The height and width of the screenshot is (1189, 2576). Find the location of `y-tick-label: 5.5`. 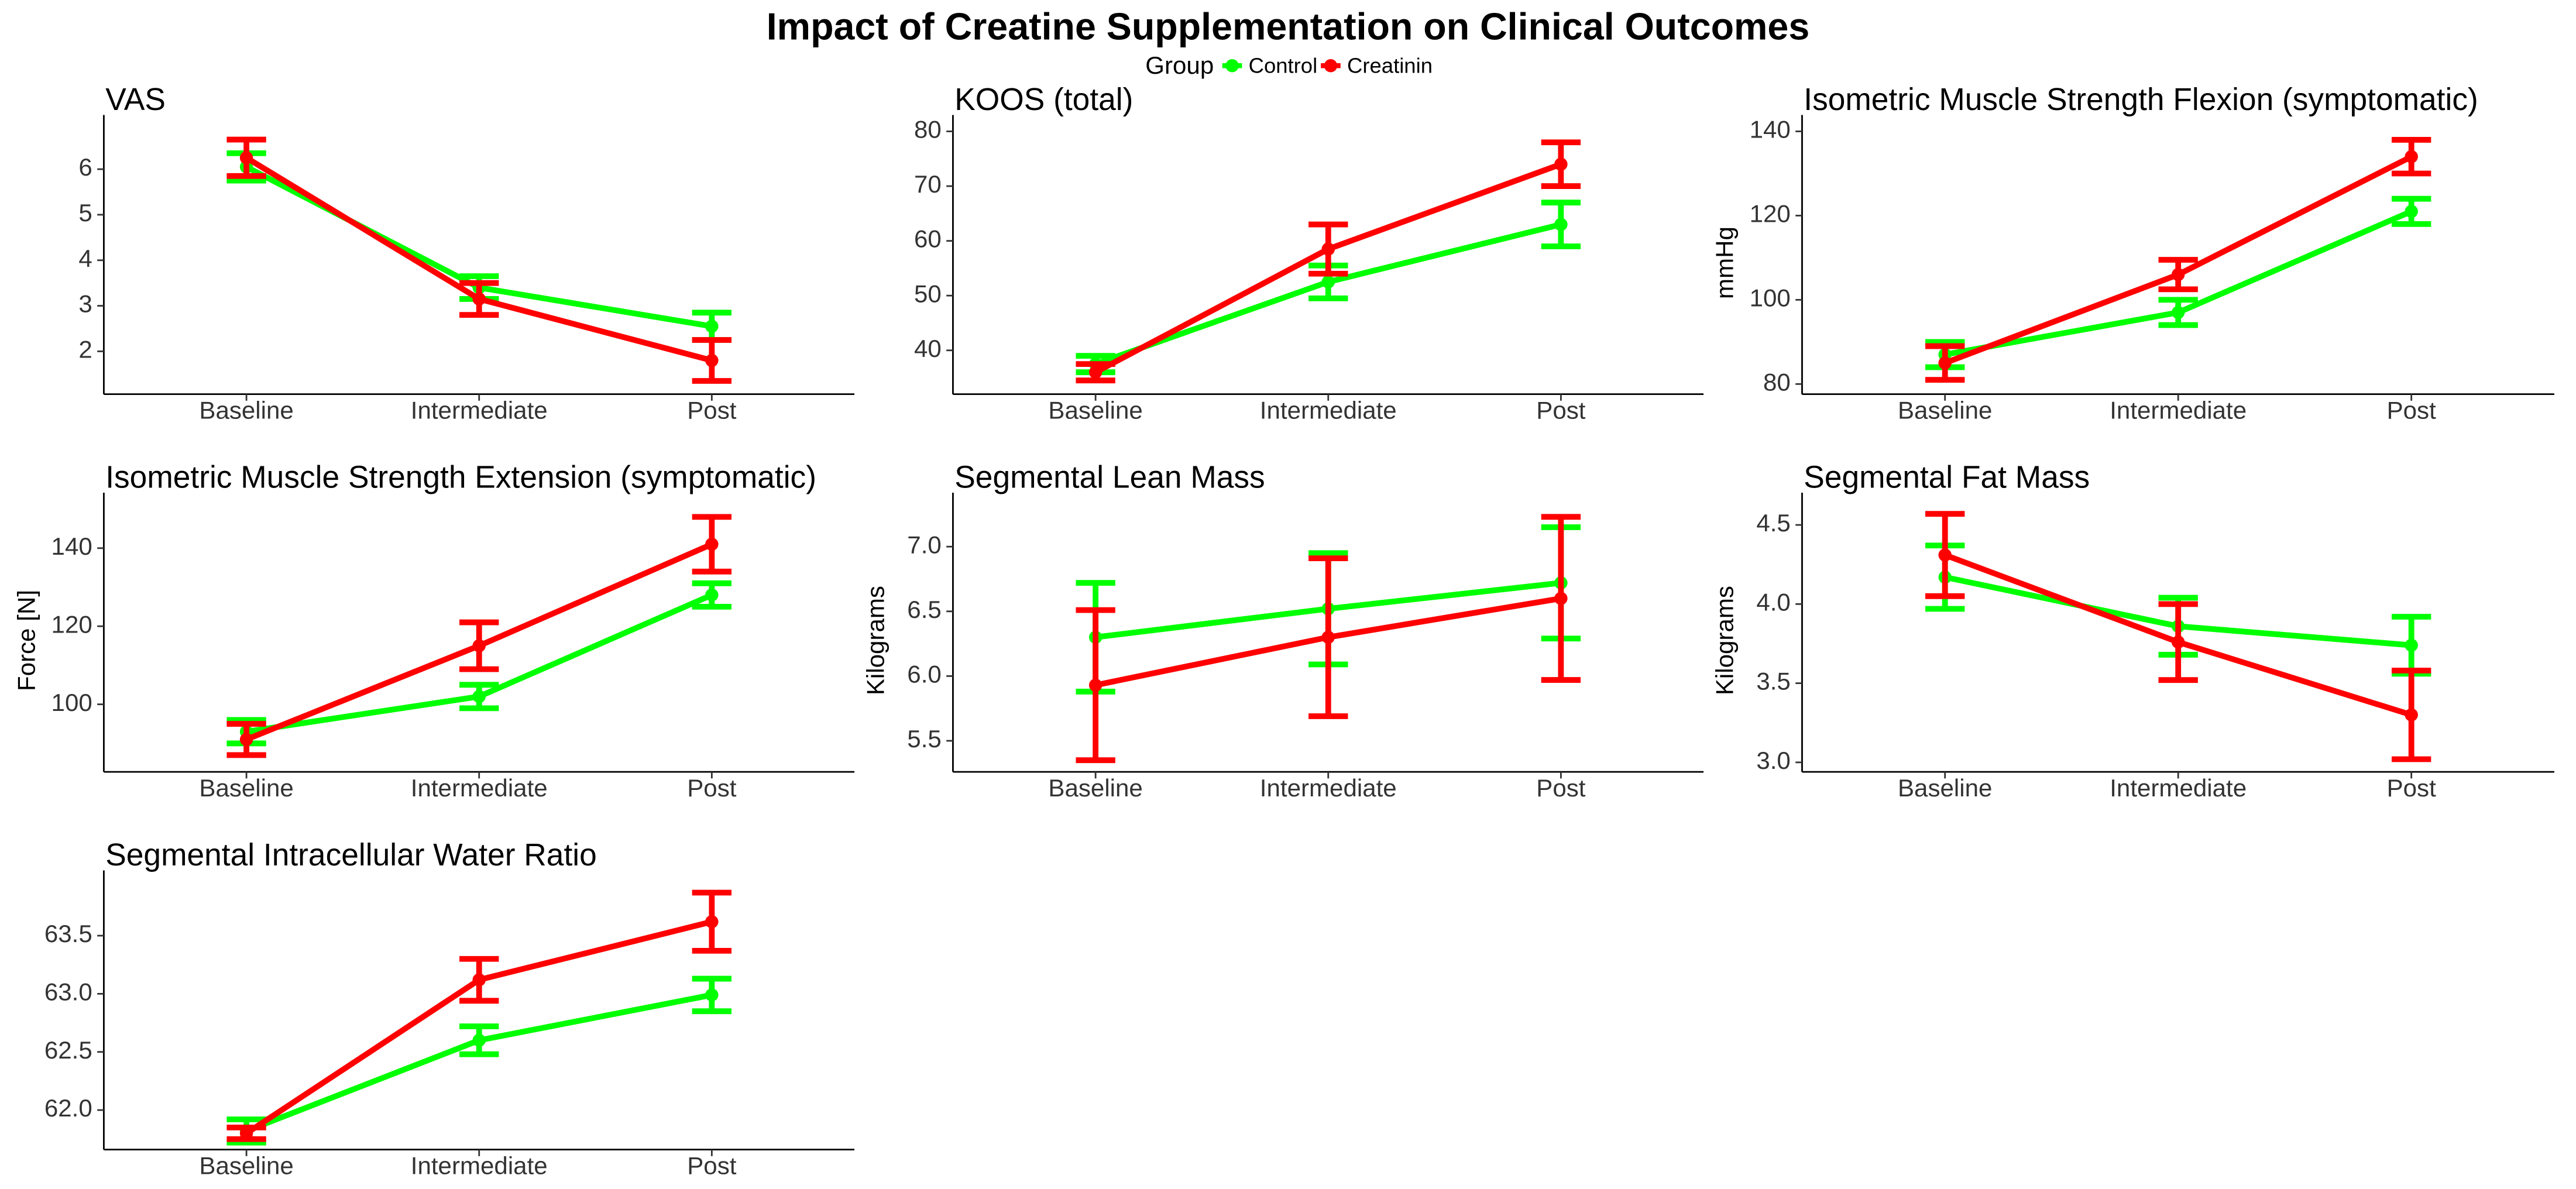

y-tick-label: 5.5 is located at coordinates (924, 738).